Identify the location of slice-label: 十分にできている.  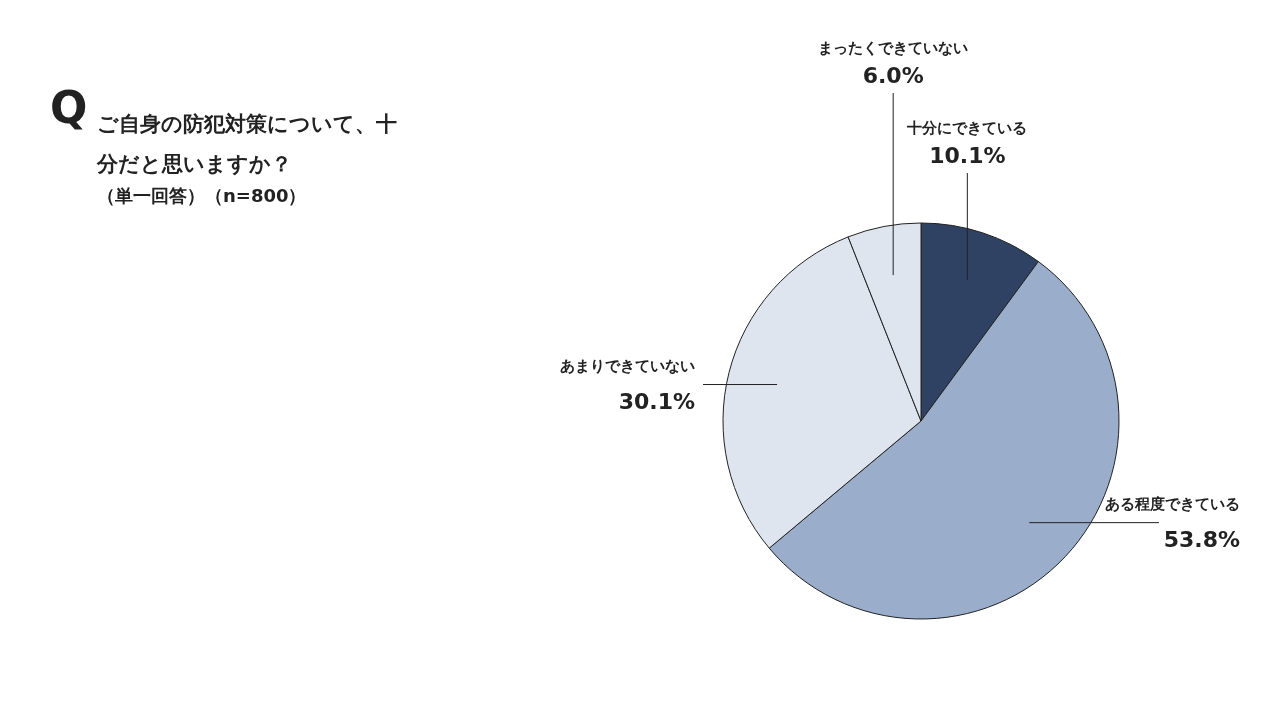
(967, 128).